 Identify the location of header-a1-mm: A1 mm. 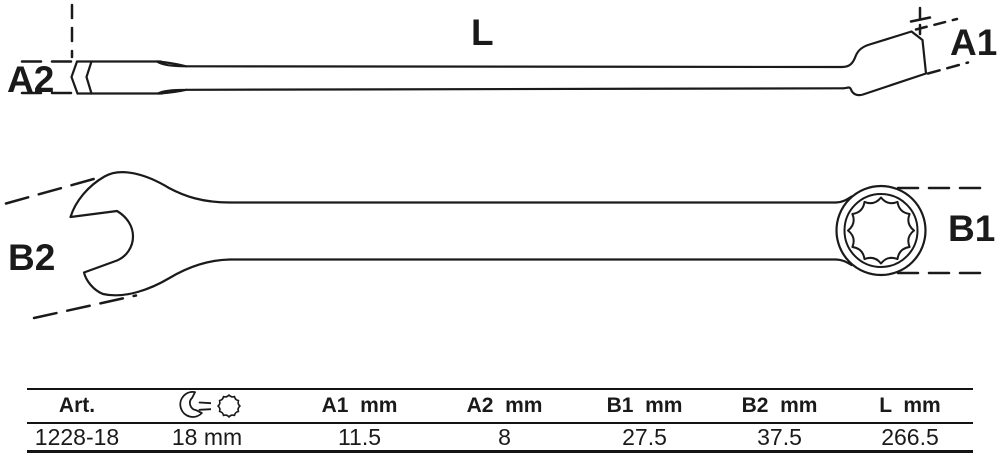
(359, 405).